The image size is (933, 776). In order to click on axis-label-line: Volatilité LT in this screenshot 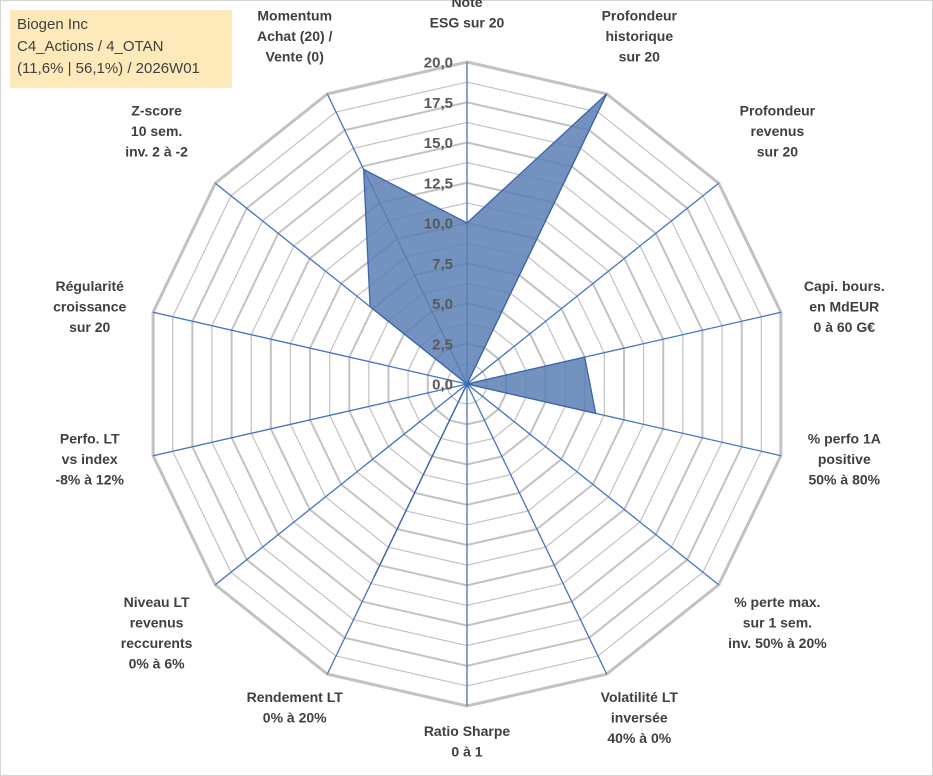, I will do `click(640, 697)`.